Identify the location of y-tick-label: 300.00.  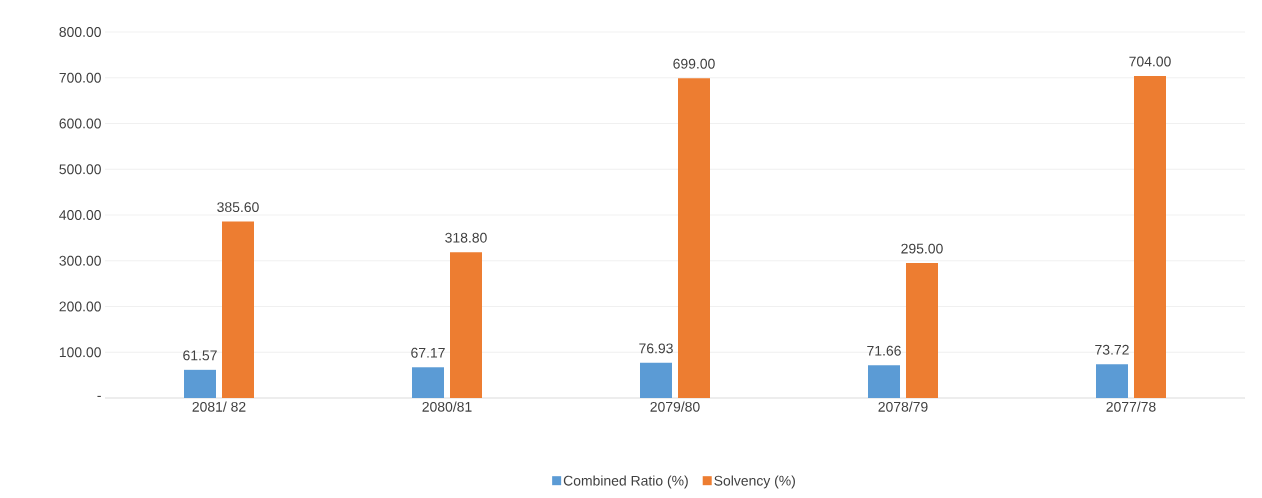
(80, 260).